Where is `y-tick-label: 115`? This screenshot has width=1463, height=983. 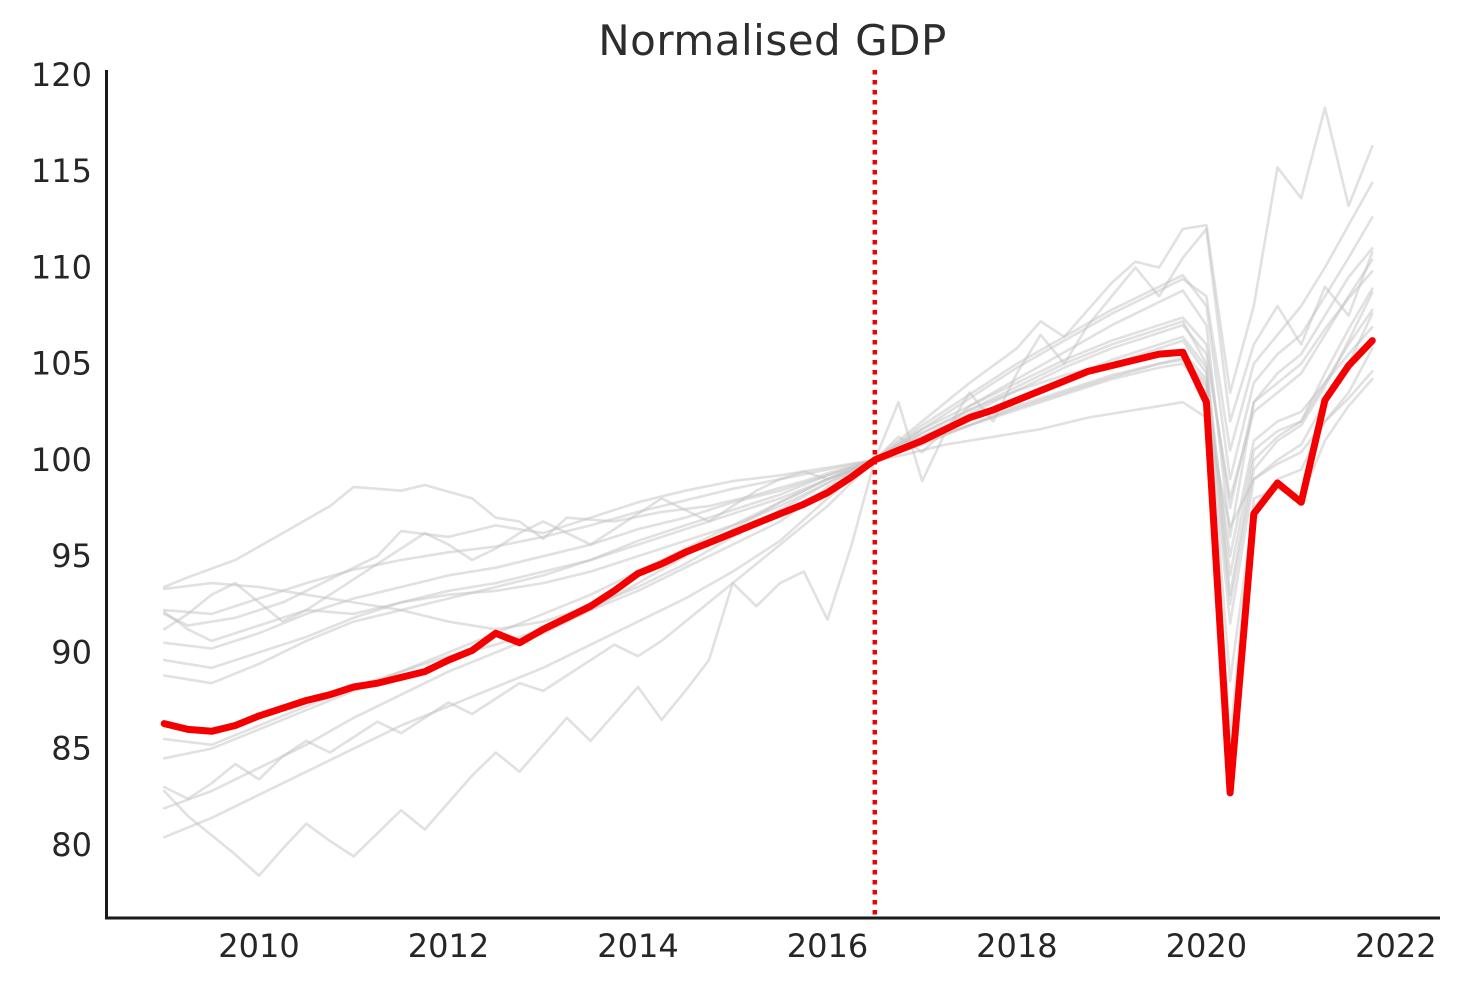 y-tick-label: 115 is located at coordinates (61, 171).